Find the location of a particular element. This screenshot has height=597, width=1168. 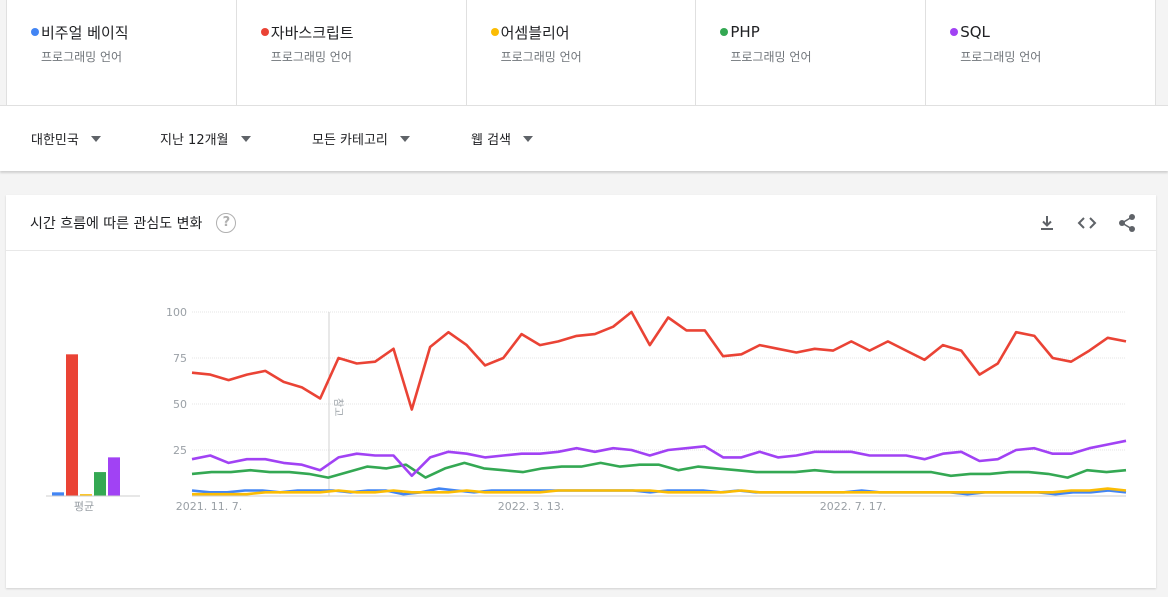

share-icon is located at coordinates (1127, 223).